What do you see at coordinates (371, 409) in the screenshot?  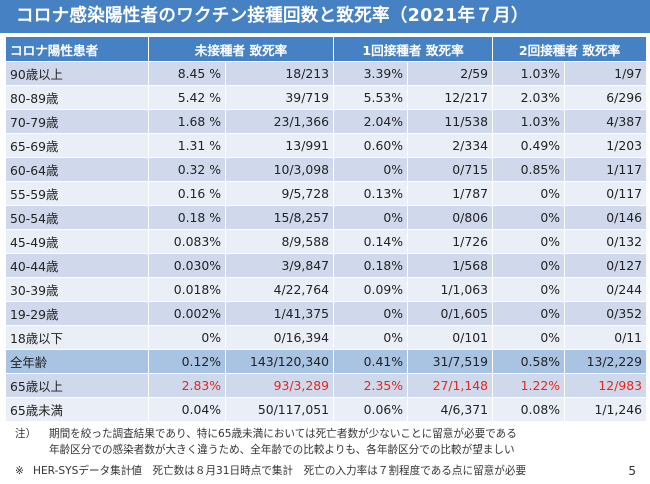 I see `one-dose-rate: 0.06%` at bounding box center [371, 409].